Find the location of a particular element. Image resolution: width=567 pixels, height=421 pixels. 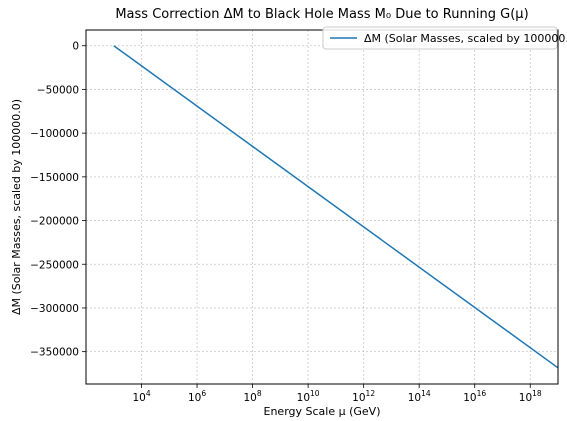

legend-box is located at coordinates (440, 38).